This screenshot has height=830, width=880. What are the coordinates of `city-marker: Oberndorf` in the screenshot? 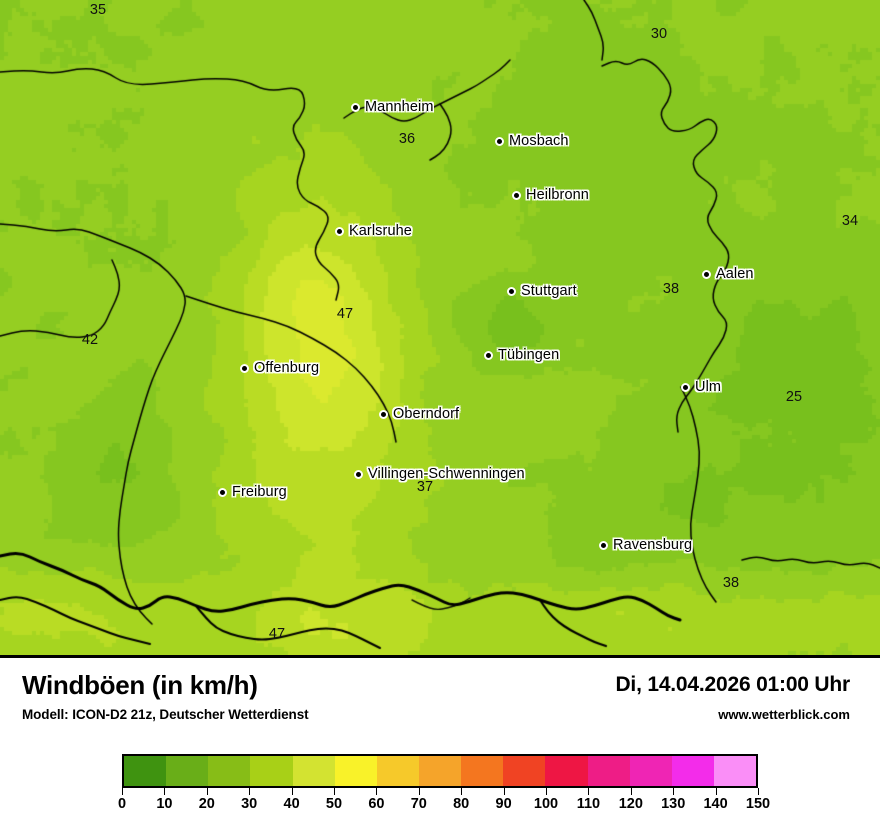 It's located at (419, 414).